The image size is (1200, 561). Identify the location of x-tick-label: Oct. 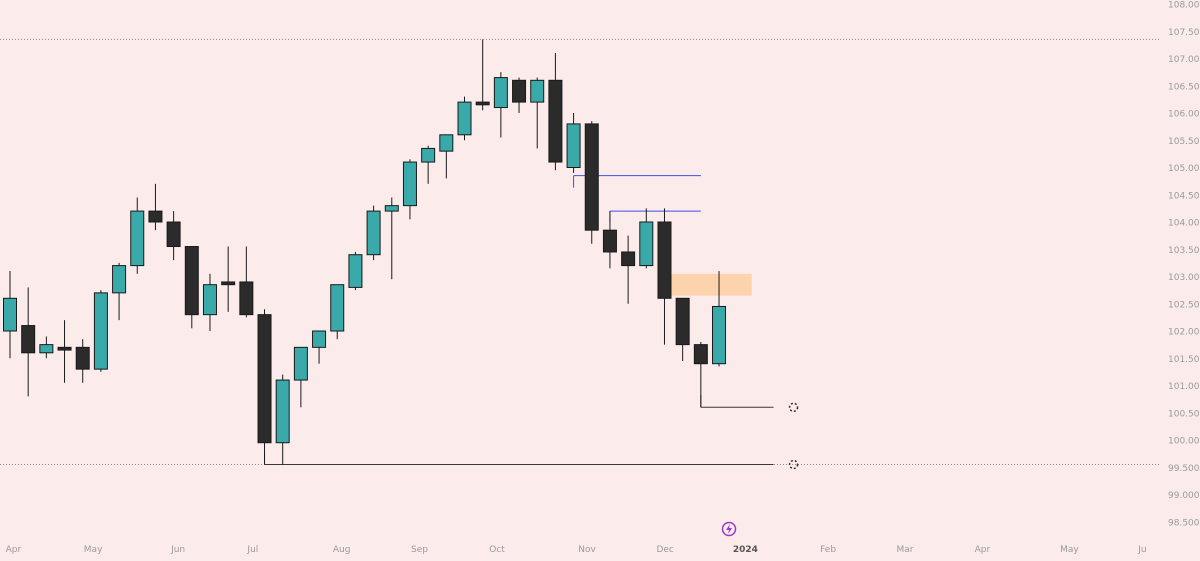
(497, 550).